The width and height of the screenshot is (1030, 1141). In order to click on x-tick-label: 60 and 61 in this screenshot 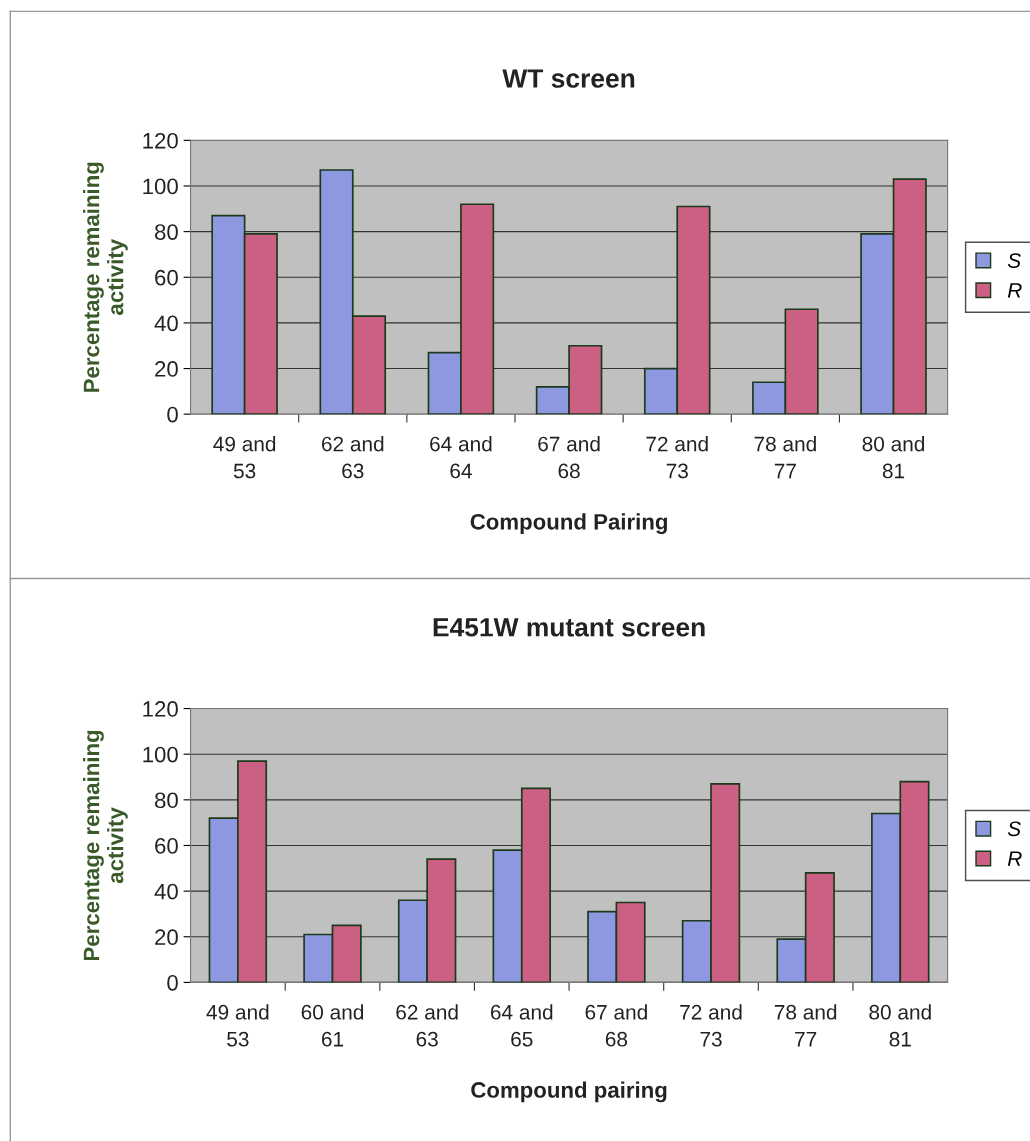, I will do `click(332, 1025)`.